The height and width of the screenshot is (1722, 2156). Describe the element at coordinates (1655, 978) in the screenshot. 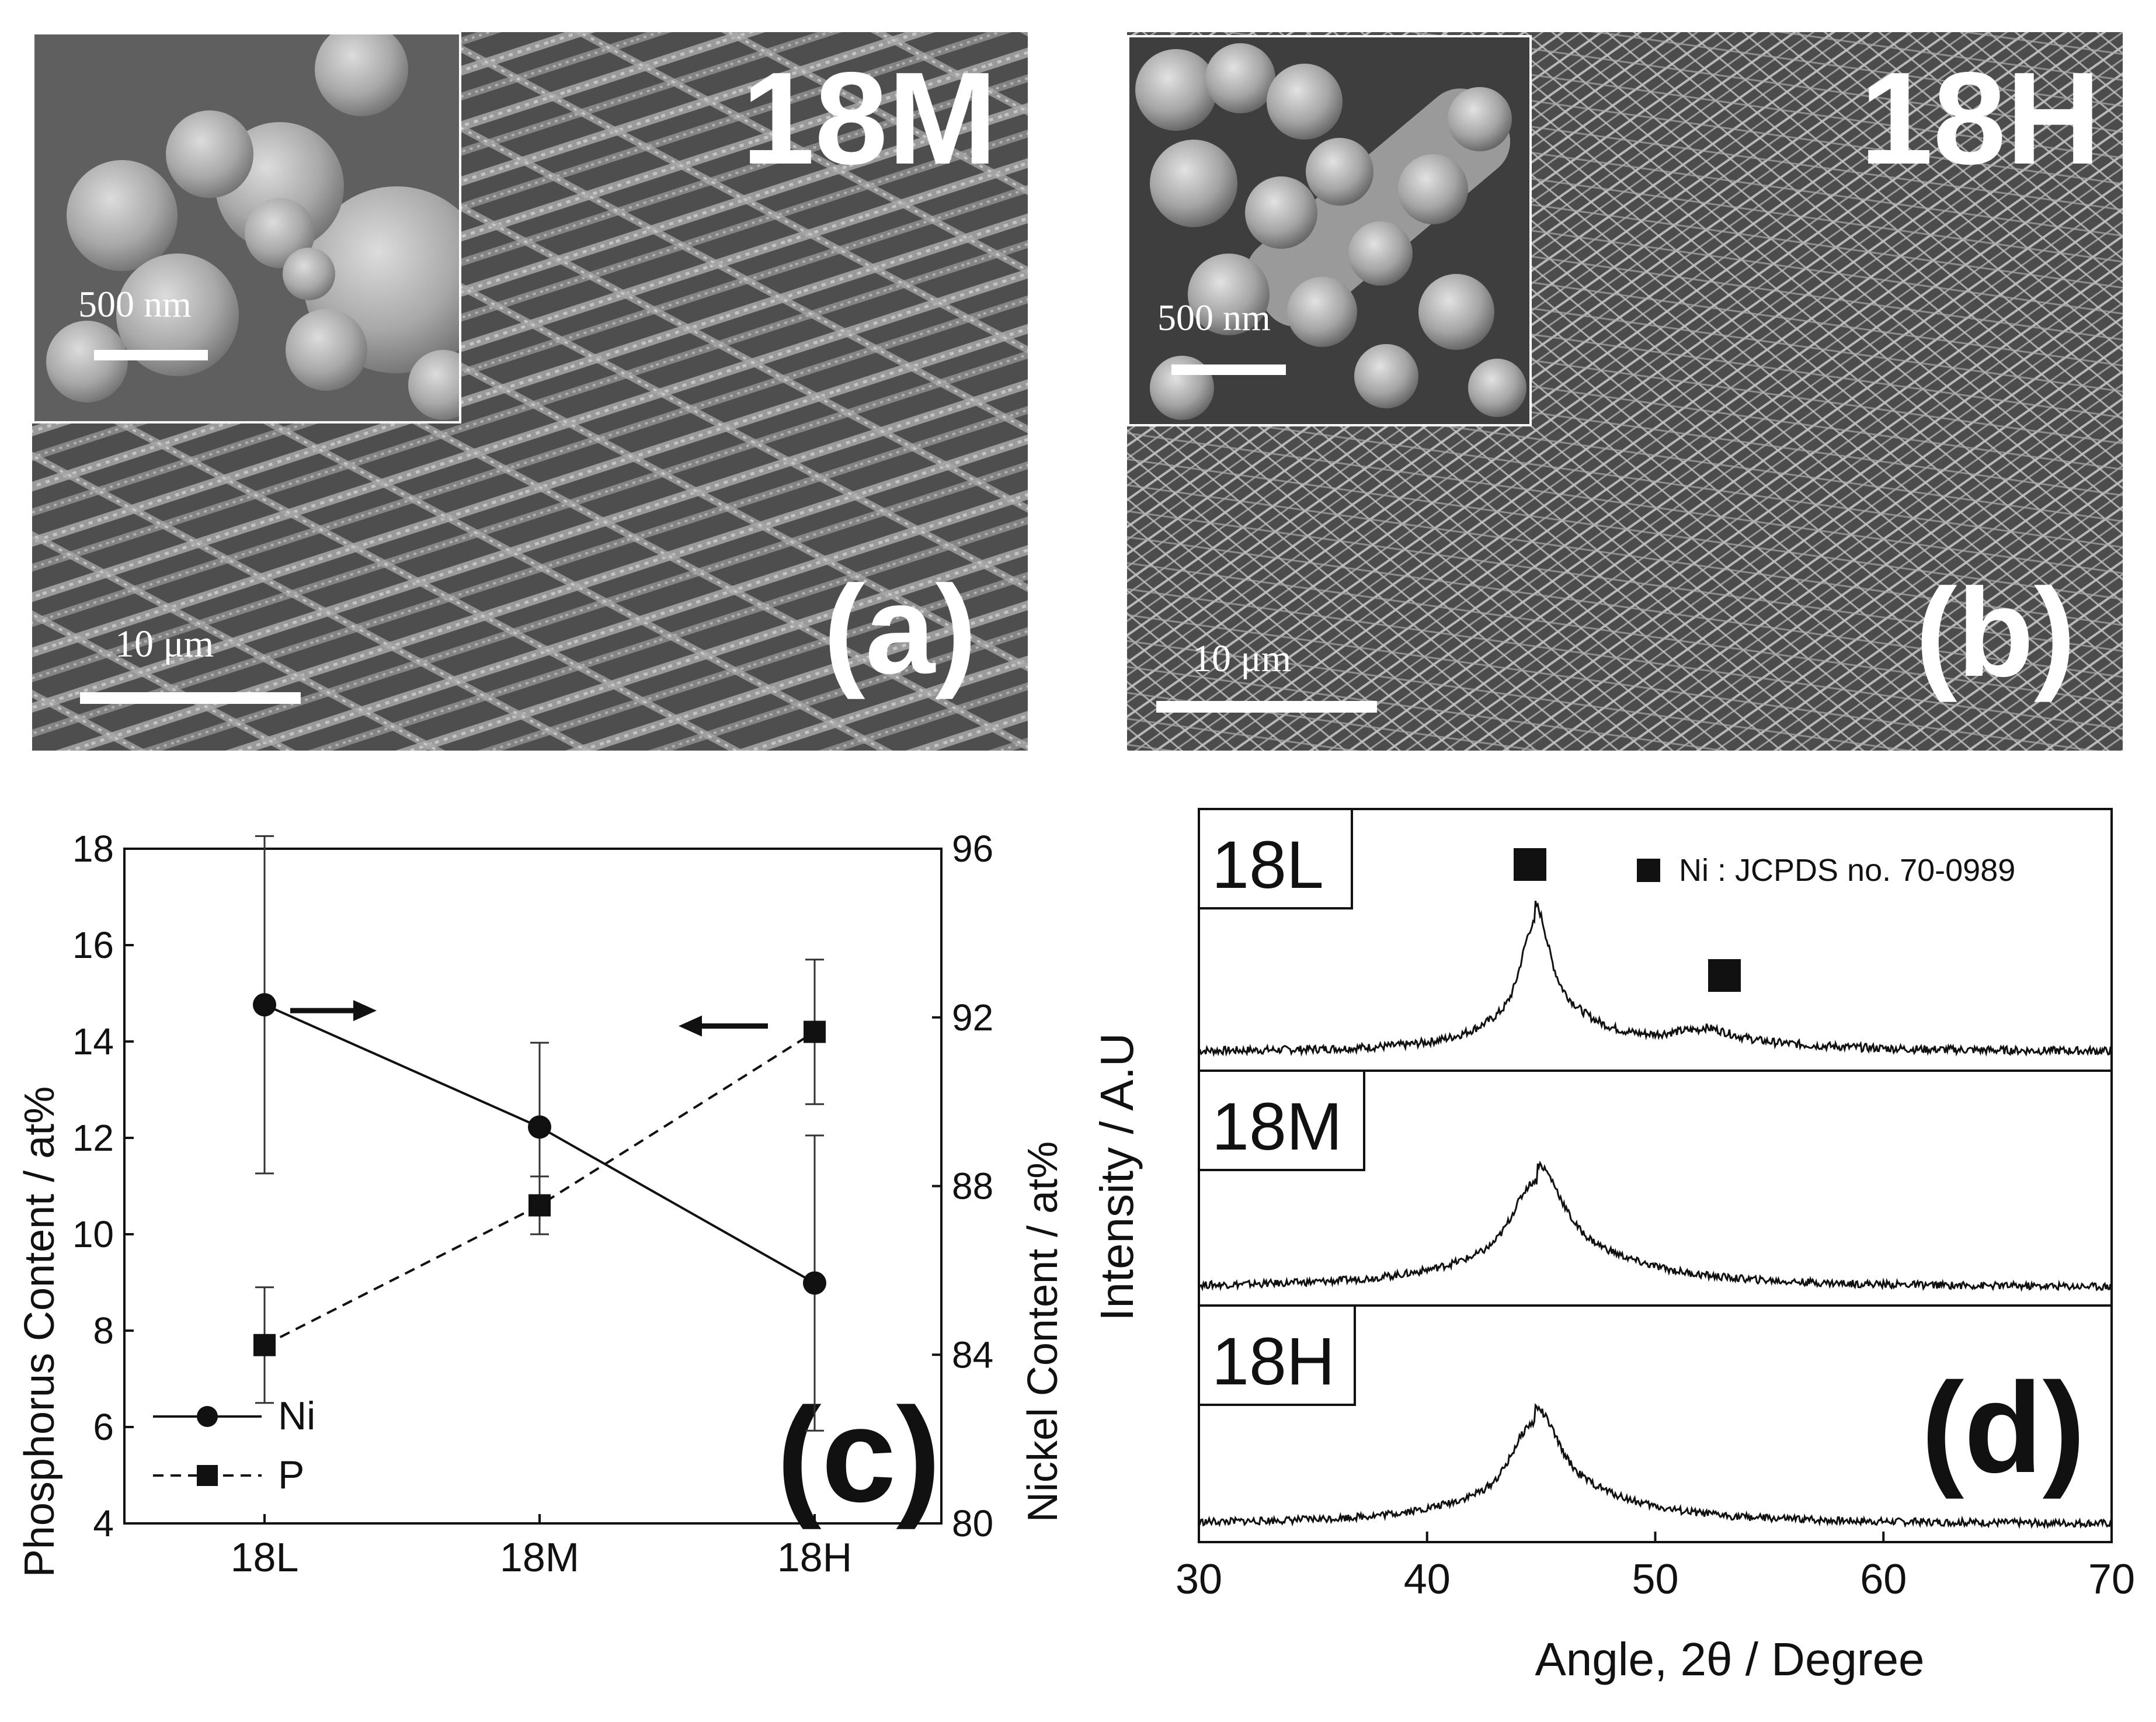

I see `xrd-pattern-18l` at that location.